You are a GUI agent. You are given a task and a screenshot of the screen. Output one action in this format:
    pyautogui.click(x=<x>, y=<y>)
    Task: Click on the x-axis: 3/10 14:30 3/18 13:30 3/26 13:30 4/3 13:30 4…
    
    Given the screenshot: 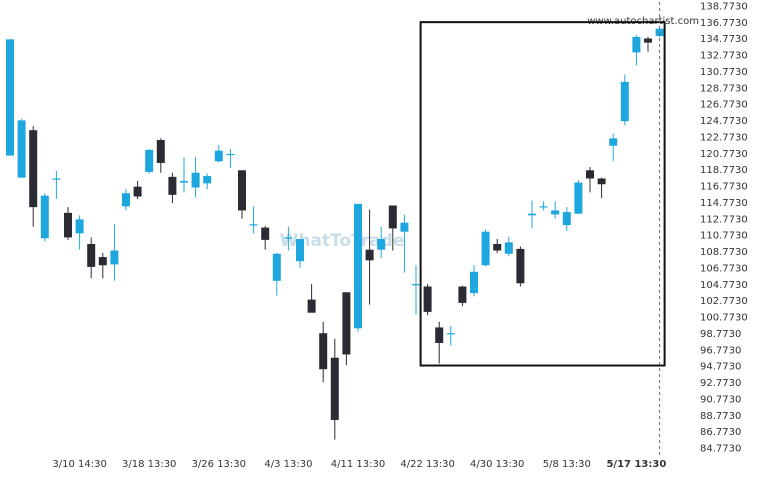 What is the action you would take?
    pyautogui.click(x=359, y=464)
    